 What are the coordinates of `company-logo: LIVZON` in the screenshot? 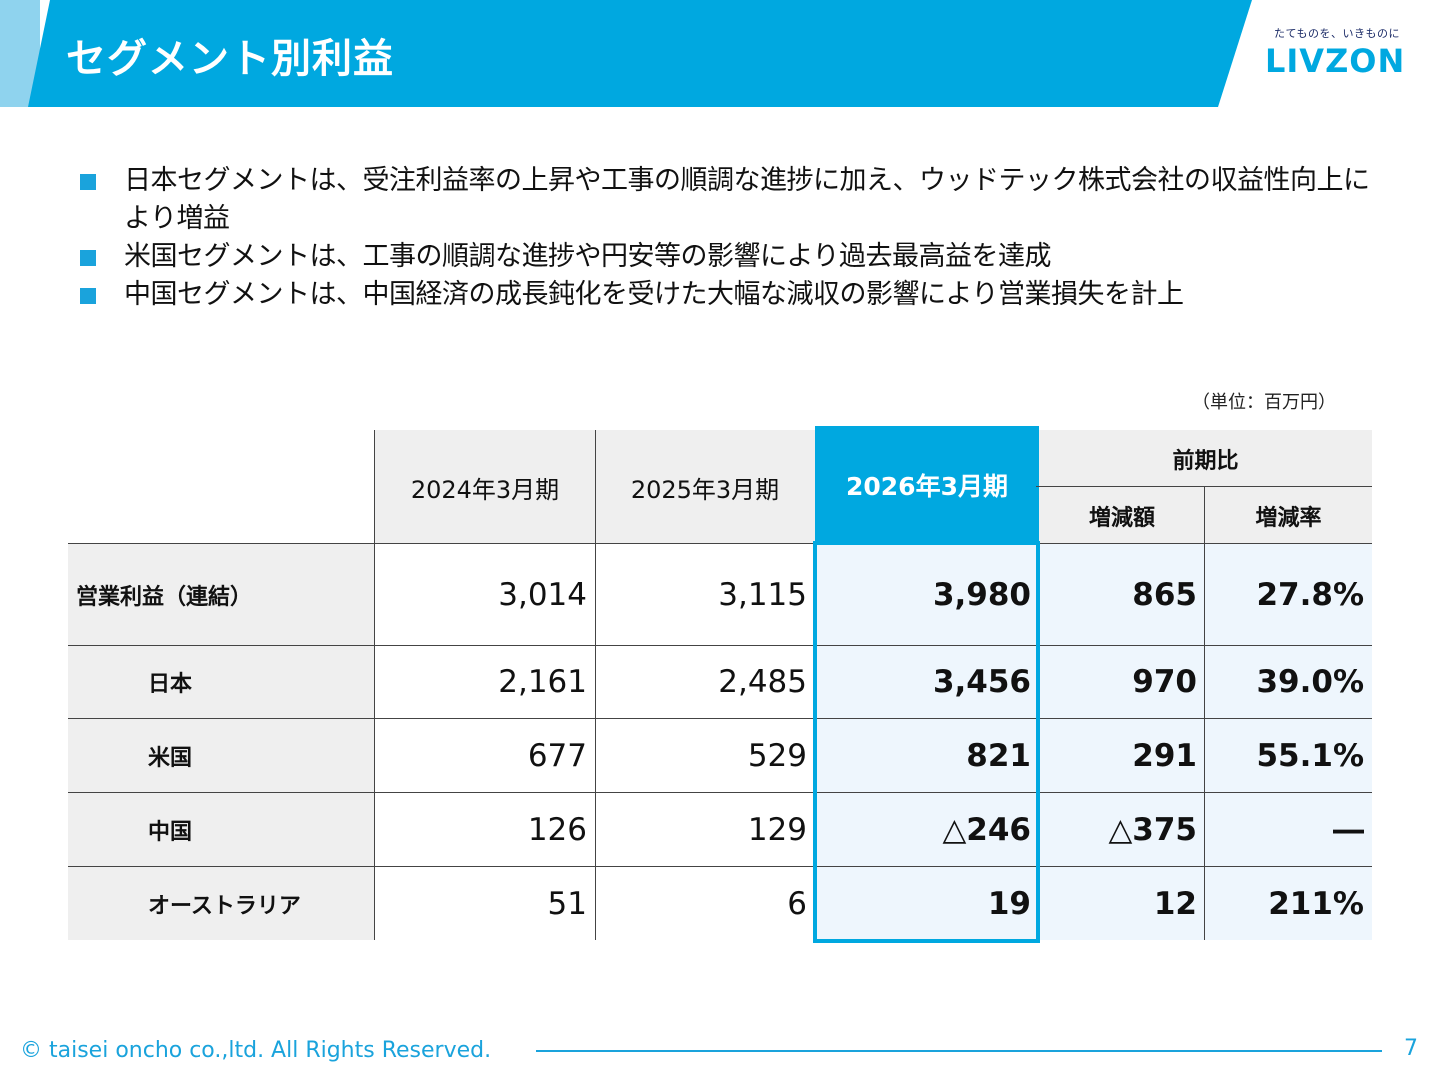 It's located at (1335, 61).